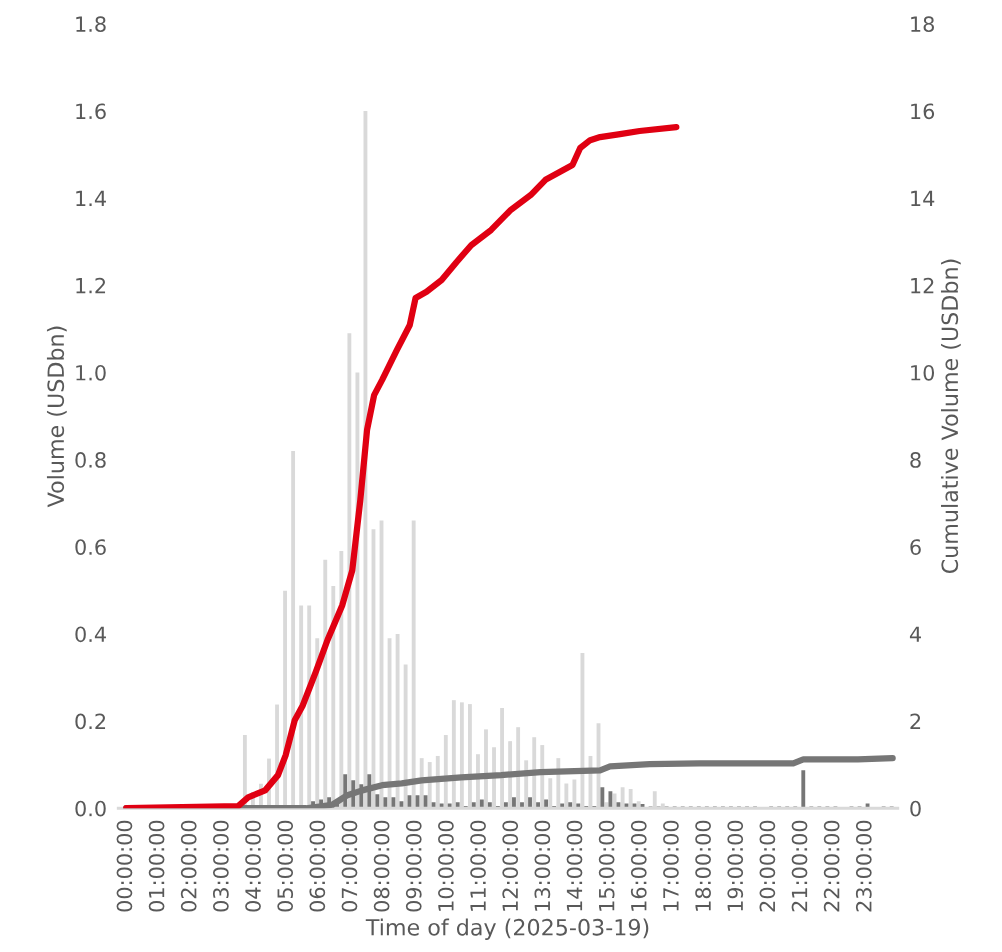  Describe the element at coordinates (91, 198) in the screenshot. I see `y-tick-label: 1.4` at that location.